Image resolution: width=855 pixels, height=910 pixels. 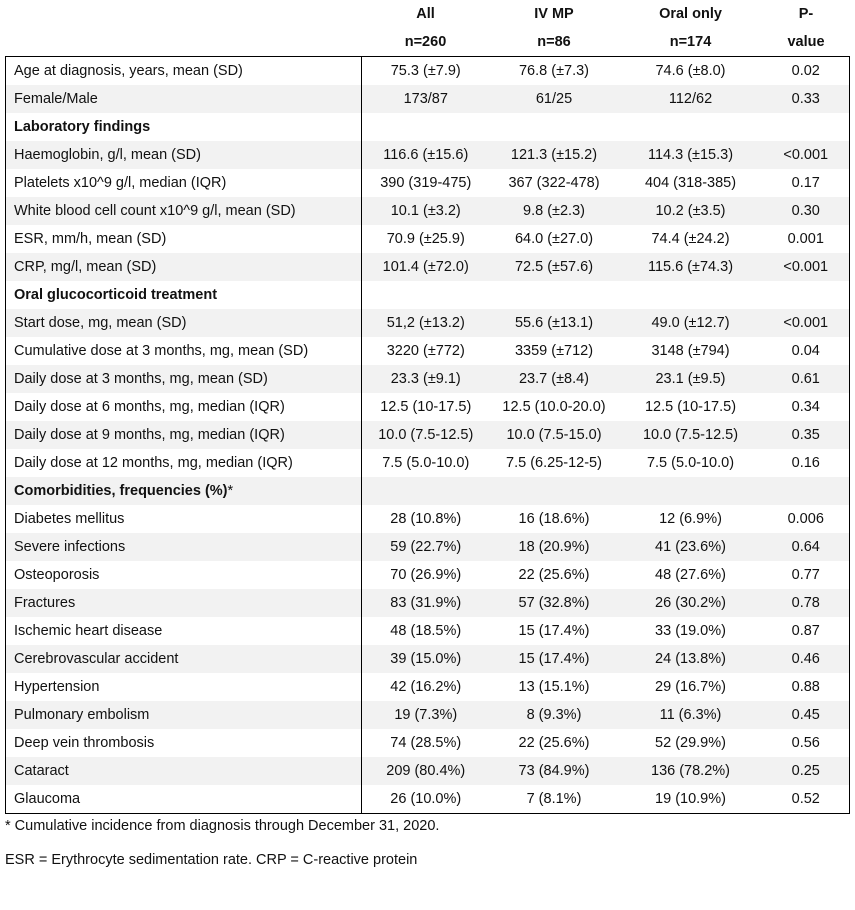 What do you see at coordinates (690, 71) in the screenshot?
I see `cell-oral-only: 74.6 (±8.0)` at bounding box center [690, 71].